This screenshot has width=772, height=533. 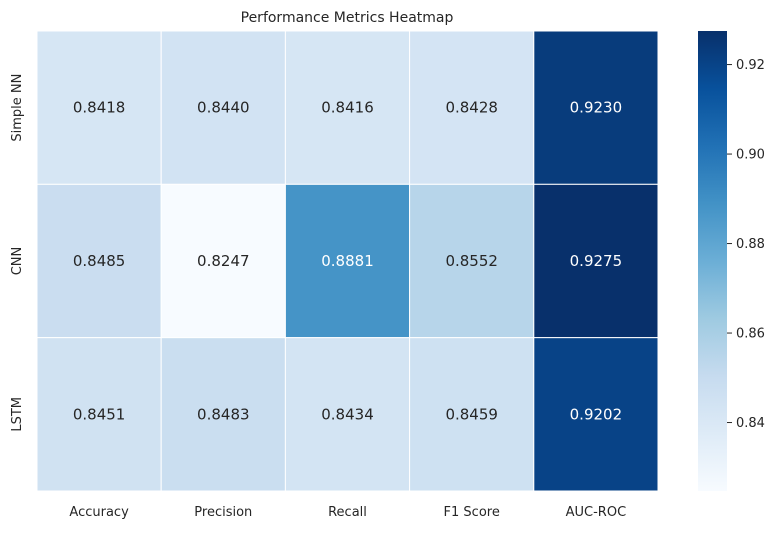 What do you see at coordinates (99, 512) in the screenshot?
I see `x-tick-label: Accuracy` at bounding box center [99, 512].